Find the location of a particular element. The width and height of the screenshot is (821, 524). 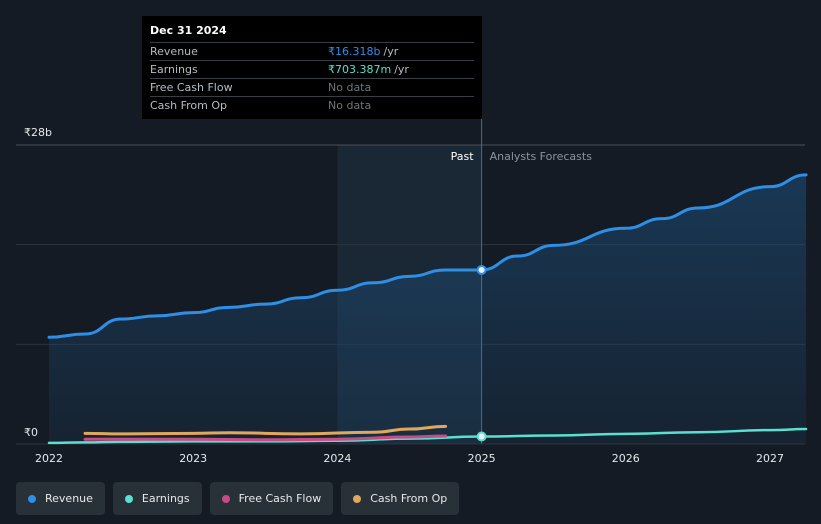

legend-label: Free Cash Flow is located at coordinates (280, 498).